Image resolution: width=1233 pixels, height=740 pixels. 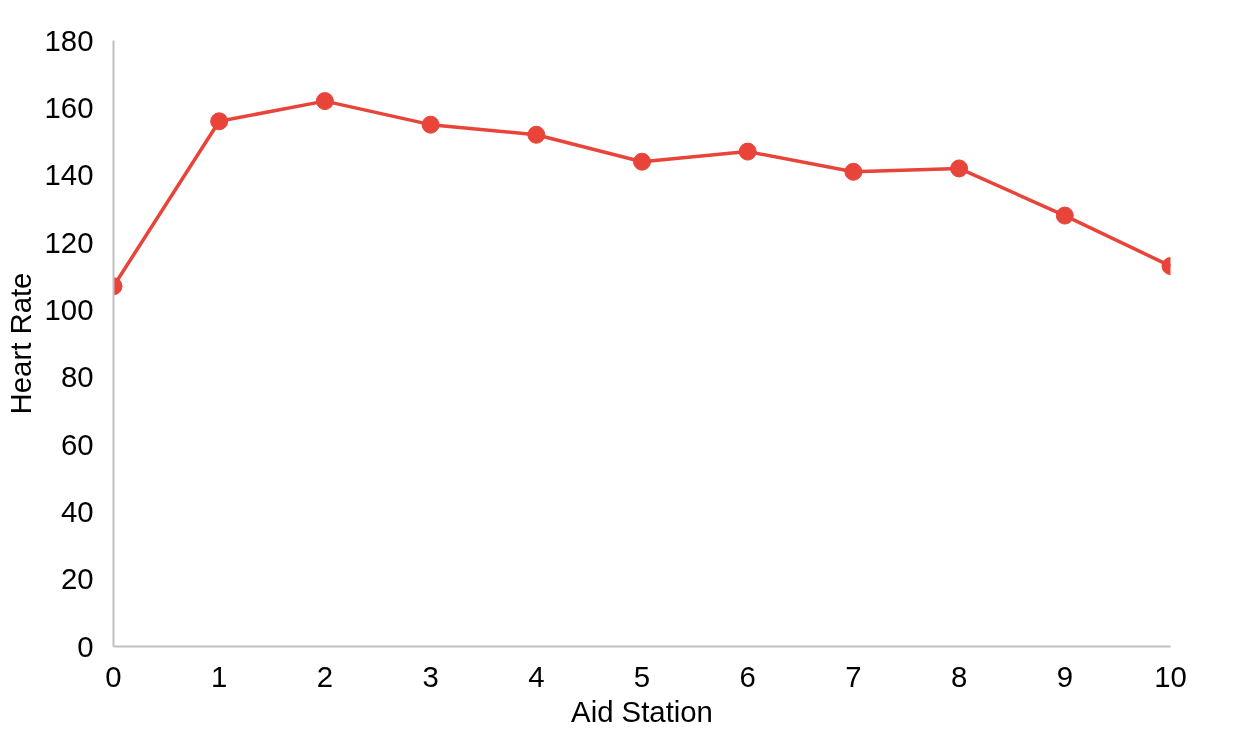 What do you see at coordinates (77, 511) in the screenshot?
I see `y-tick-label: 40` at bounding box center [77, 511].